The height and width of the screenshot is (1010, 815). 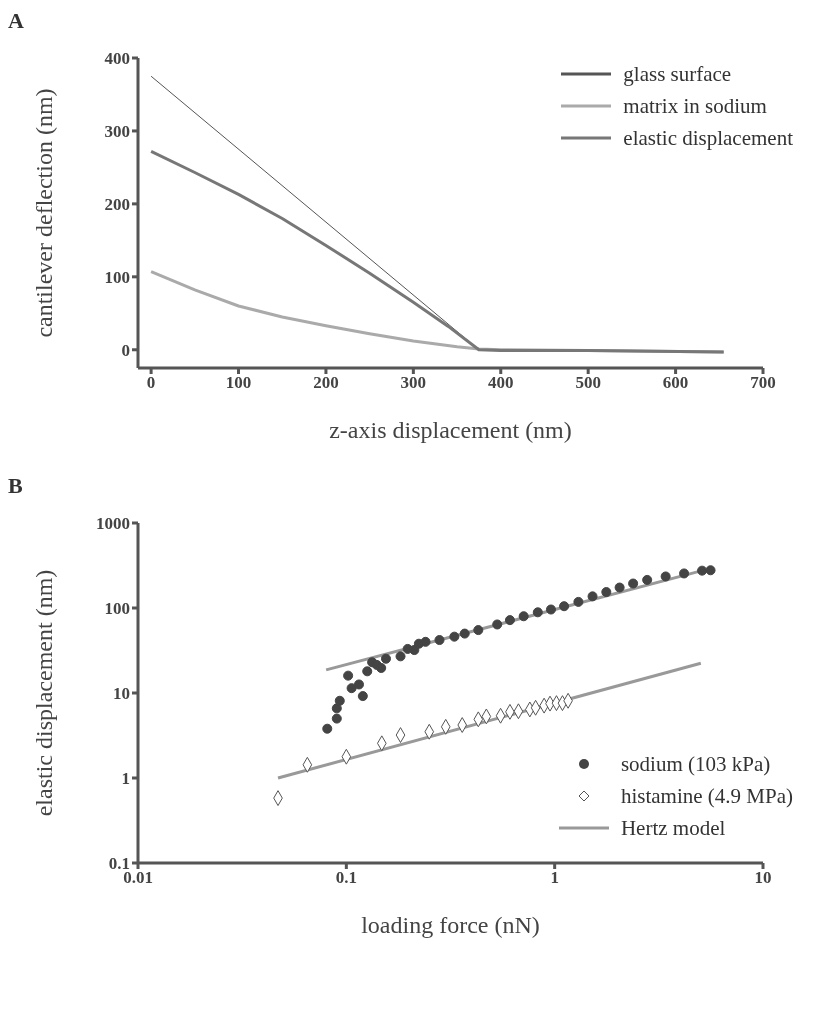 I want to click on x-tick-label: 10, so click(x=763, y=878).